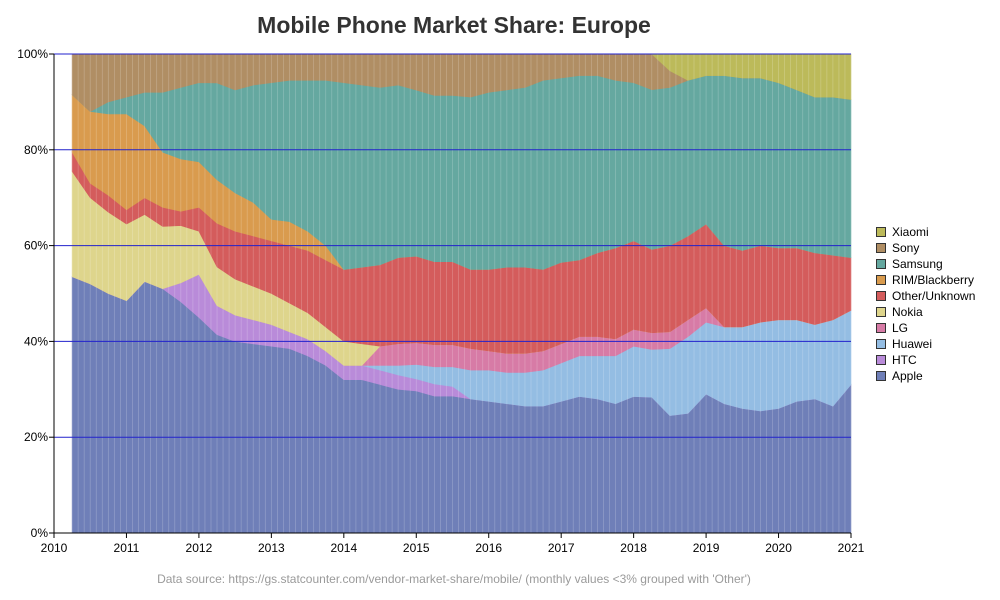 The width and height of the screenshot is (1000, 600). What do you see at coordinates (32, 54) in the screenshot?
I see `y-tick-label: 100%` at bounding box center [32, 54].